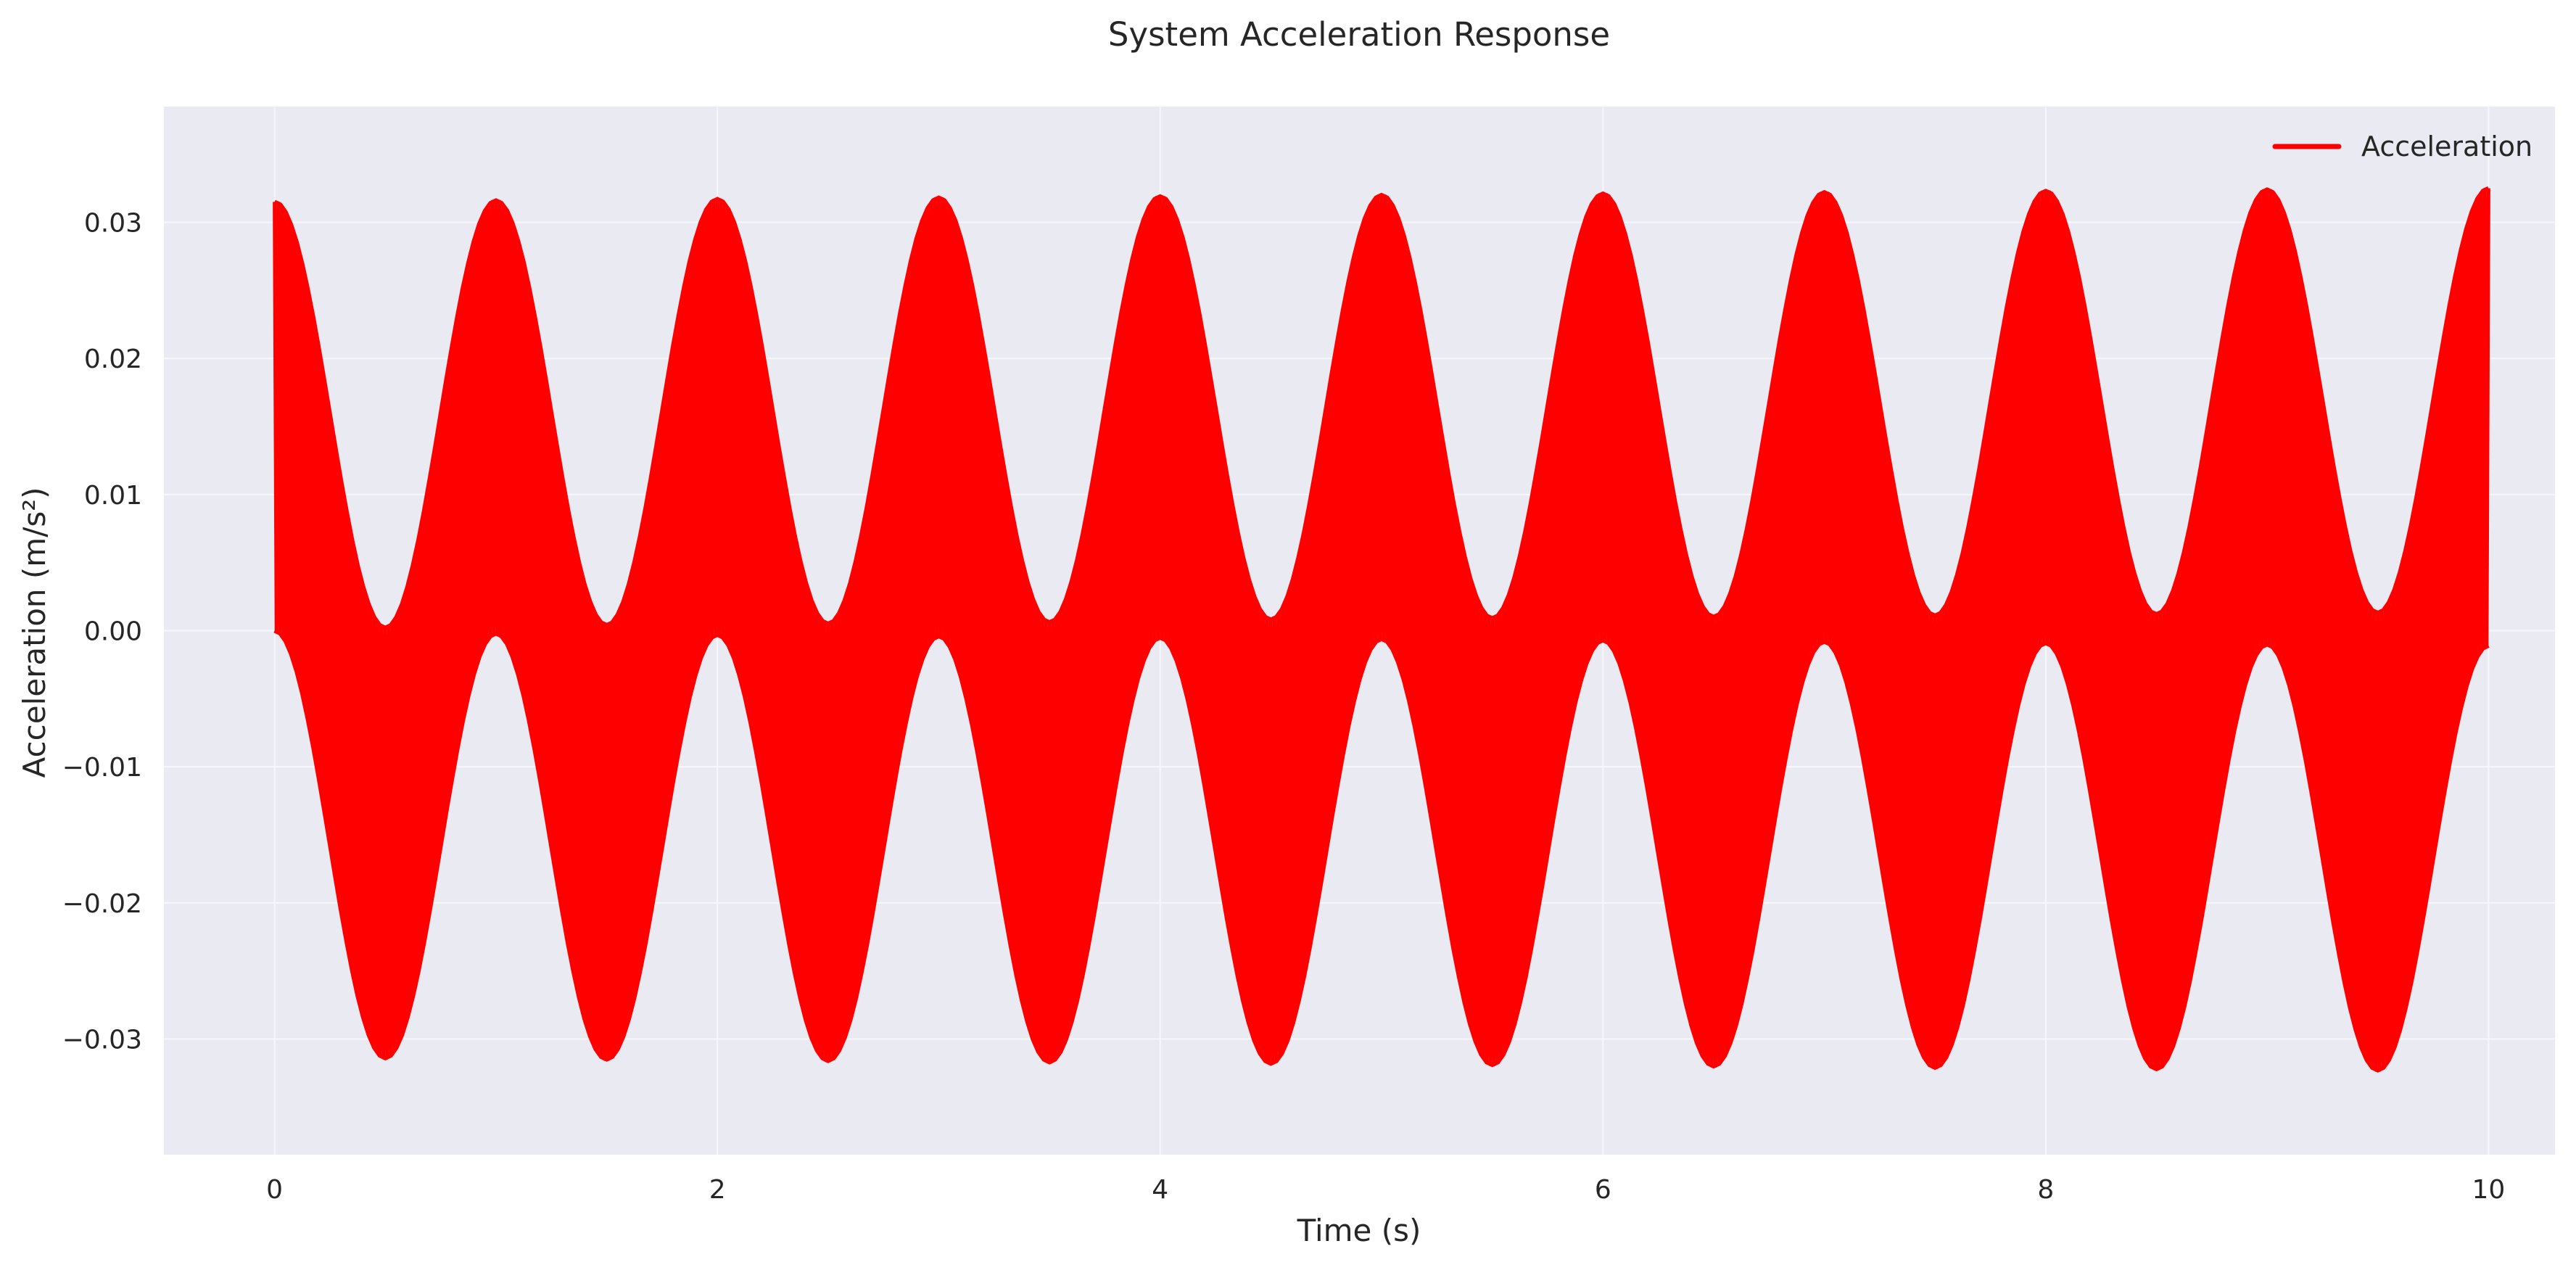 The height and width of the screenshot is (1270, 2576). I want to click on x-tick-label: 6, so click(1603, 1190).